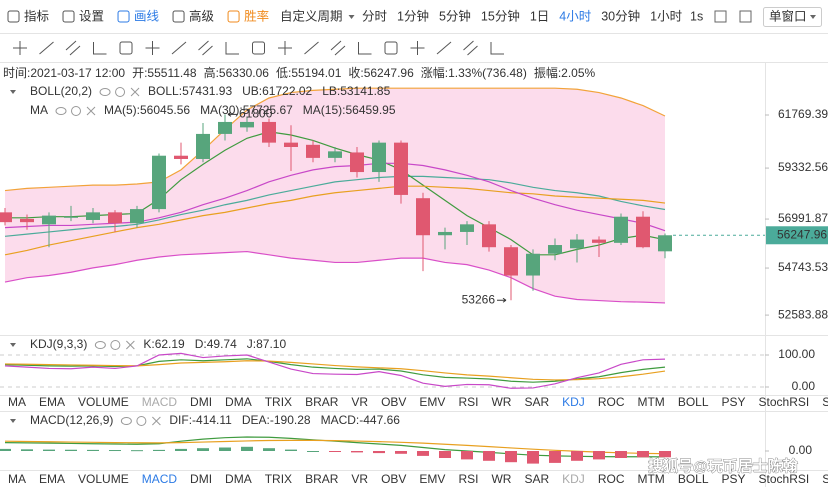 This screenshot has height=487, width=828. I want to click on period-button: 15分钟, so click(500, 15).